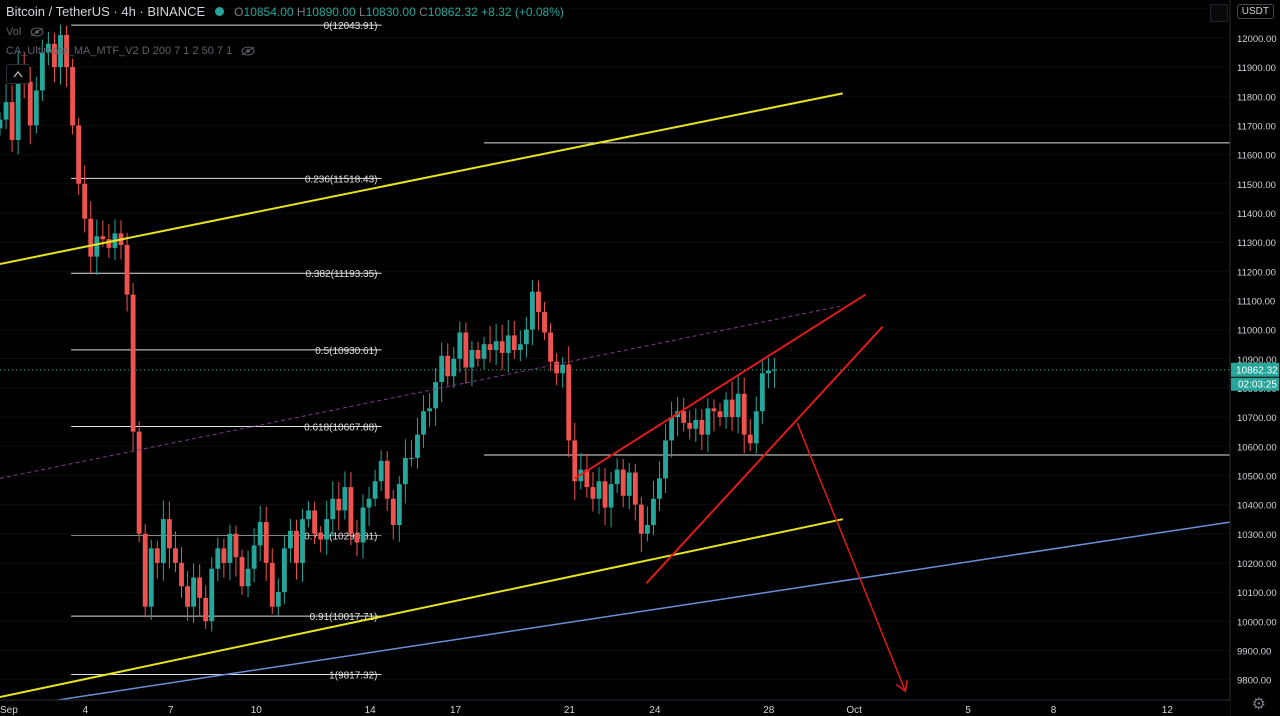  What do you see at coordinates (1219, 13) in the screenshot?
I see `toolbar-square-button` at bounding box center [1219, 13].